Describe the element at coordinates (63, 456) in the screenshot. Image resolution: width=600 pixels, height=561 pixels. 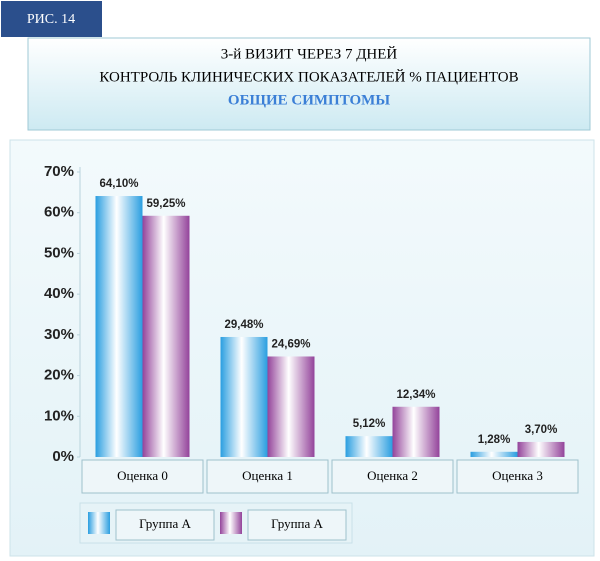
I see `y-tick-label: 0%` at that location.